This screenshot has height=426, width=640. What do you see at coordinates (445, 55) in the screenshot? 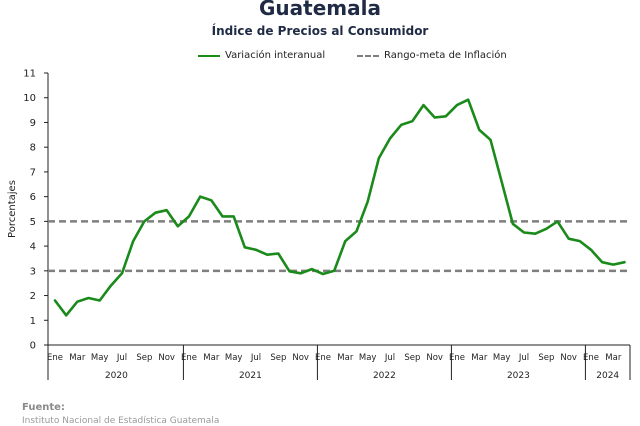
I see `legend-label-rango-meta: Rango-meta de Inflación` at bounding box center [445, 55].